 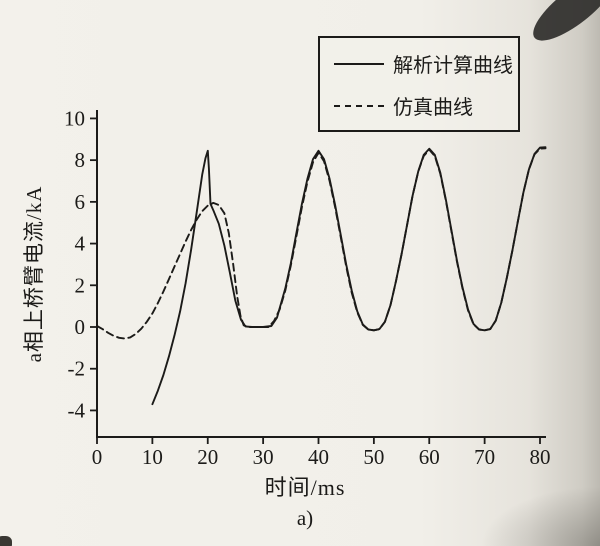 I want to click on legend-label-analytical: 解析计算曲线, so click(x=453, y=66).